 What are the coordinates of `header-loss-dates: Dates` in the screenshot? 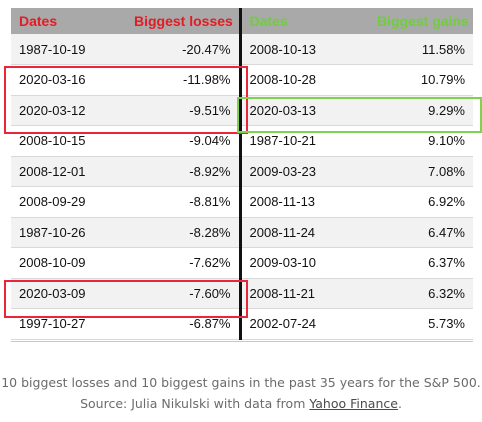 It's located at (38, 21).